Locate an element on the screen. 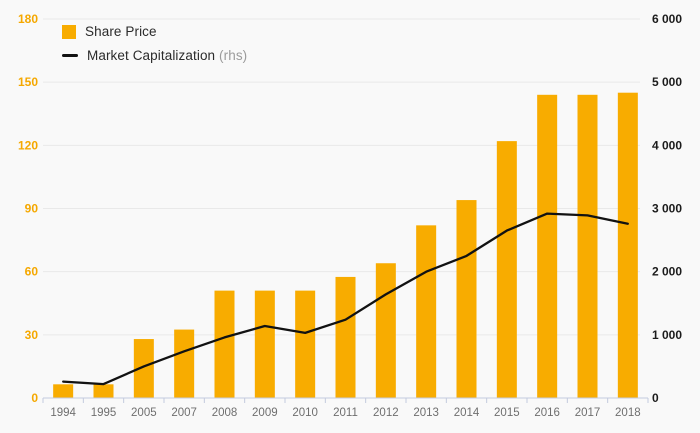 The image size is (700, 433). left-axis-tick-label: 150 is located at coordinates (28, 82).